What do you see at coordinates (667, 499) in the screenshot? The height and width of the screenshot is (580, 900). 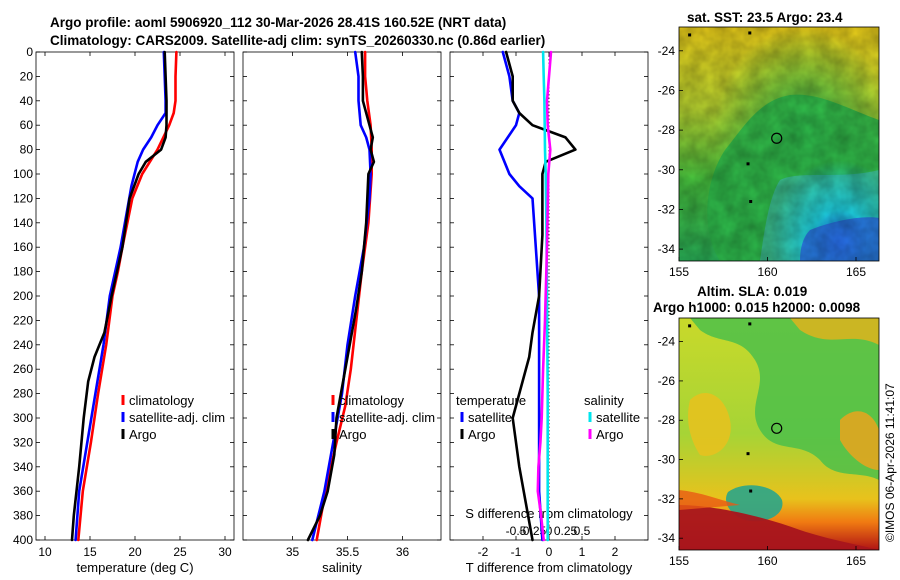 I see `map-y-tick-label: -32` at bounding box center [667, 499].